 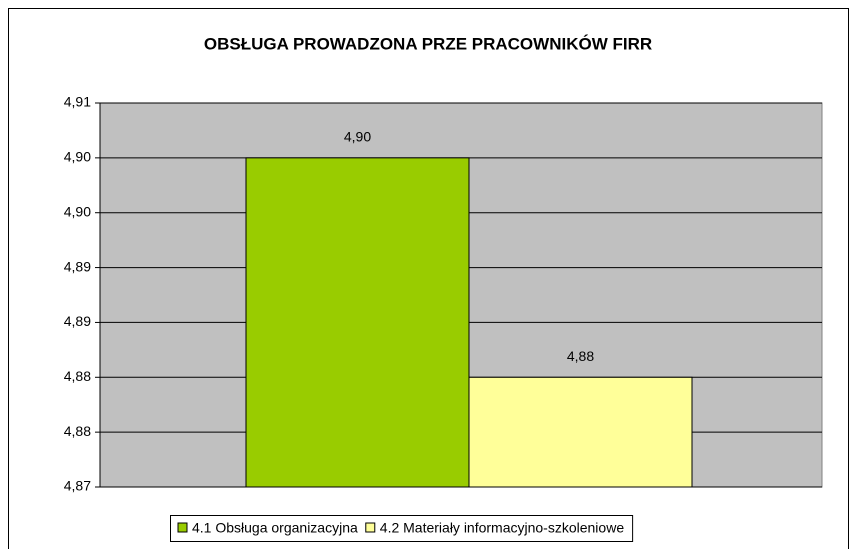 I want to click on y-tick-label: 4,87, so click(x=77, y=486).